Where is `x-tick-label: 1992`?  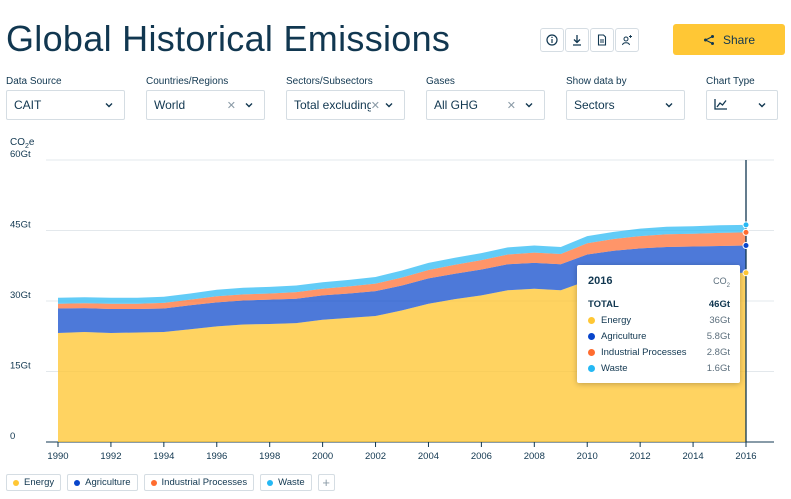
x-tick-label: 1992 is located at coordinates (110, 456).